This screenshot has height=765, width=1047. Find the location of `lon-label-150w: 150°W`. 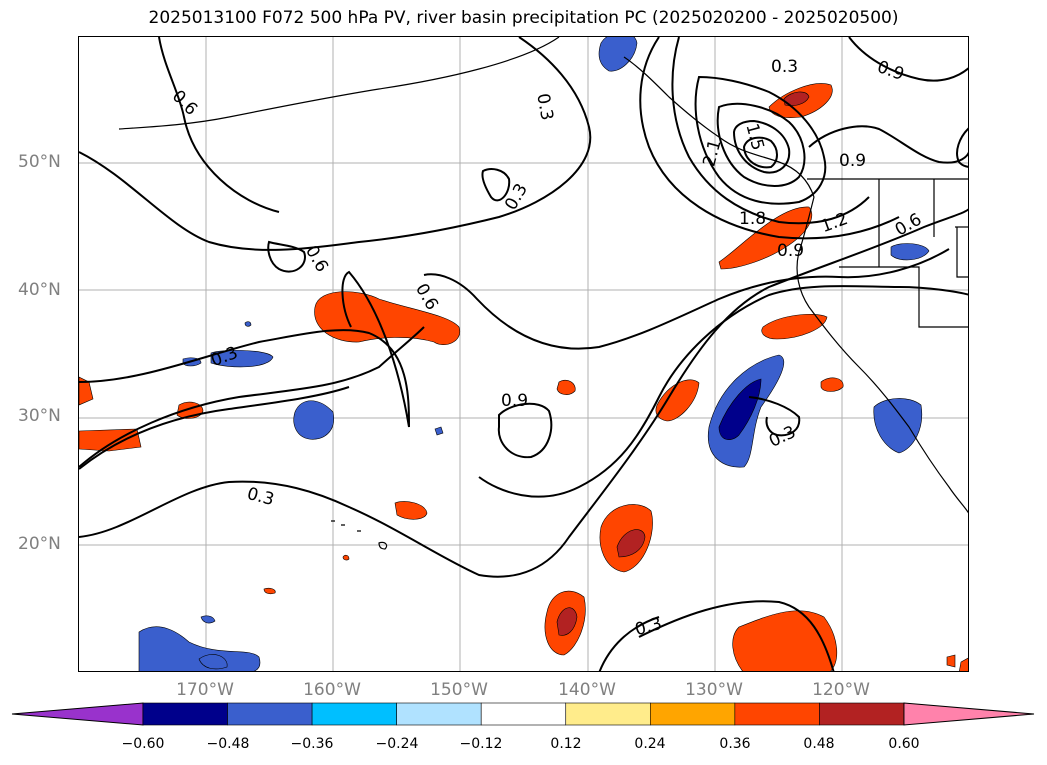

lon-label-150w: 150°W is located at coordinates (459, 690).